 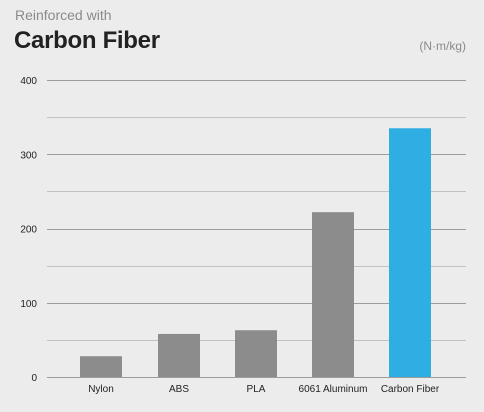 What do you see at coordinates (101, 389) in the screenshot?
I see `x-tick-label: Nylon` at bounding box center [101, 389].